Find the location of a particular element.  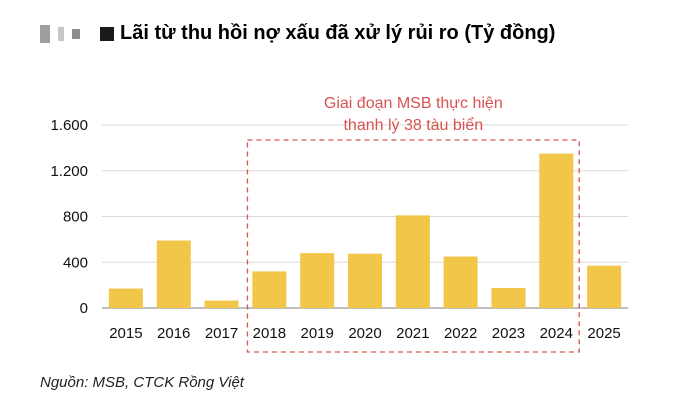

y-tick-label: 1.200 is located at coordinates (69, 171).